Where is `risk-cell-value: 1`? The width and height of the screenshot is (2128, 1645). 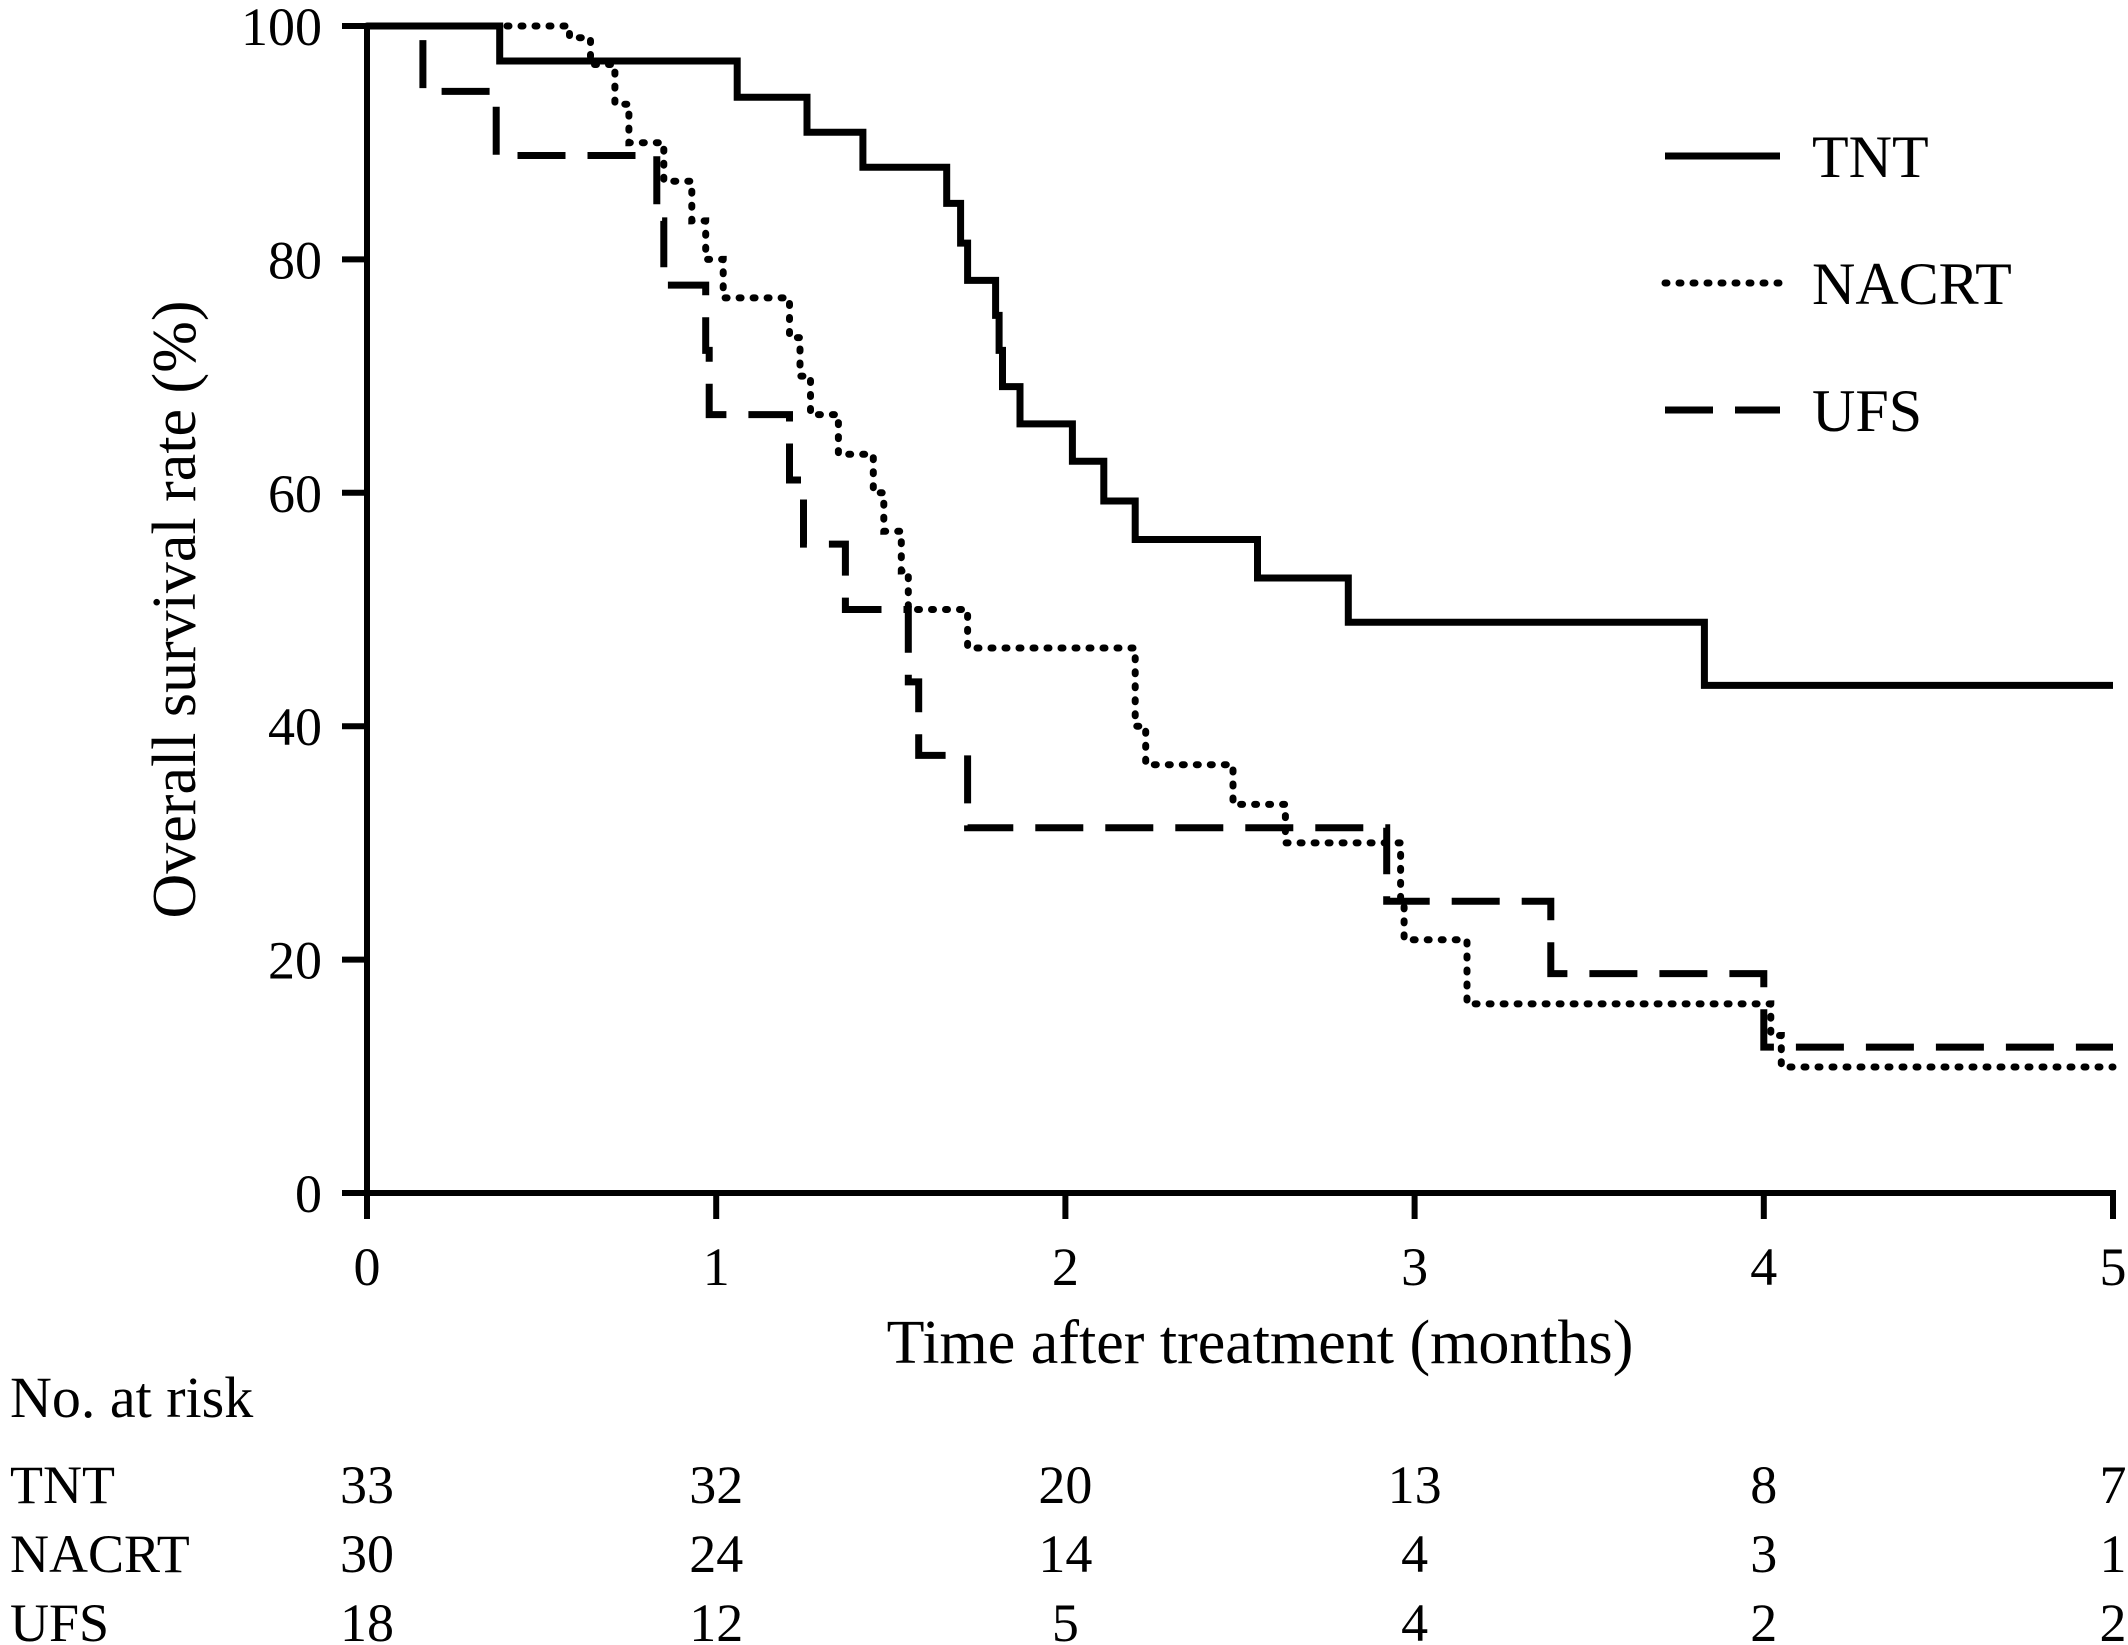
risk-cell-value: 1 is located at coordinates (2113, 1554).